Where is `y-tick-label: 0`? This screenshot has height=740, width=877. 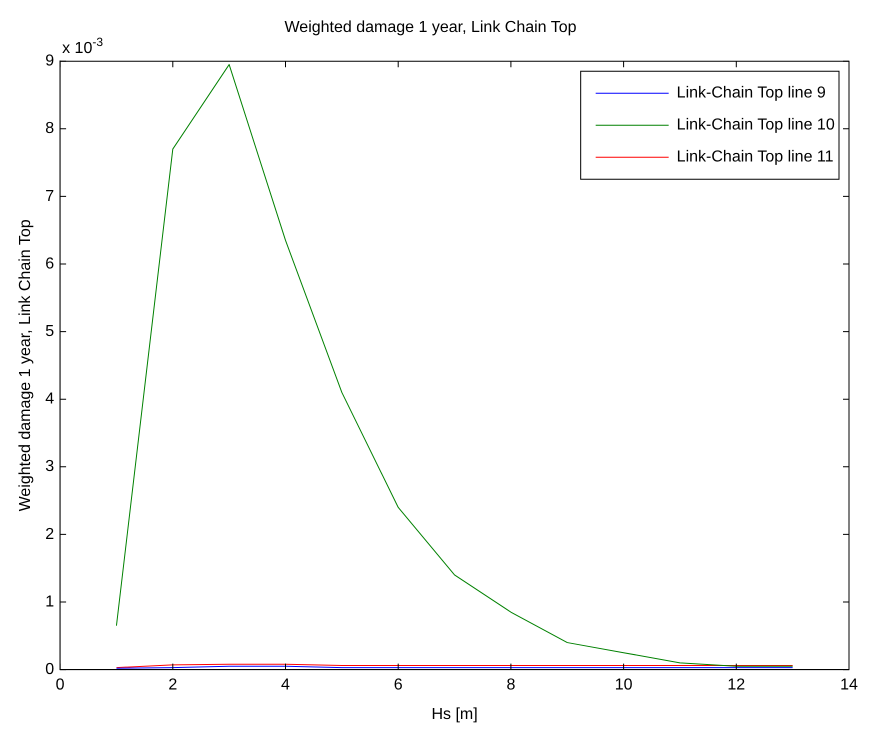 y-tick-label: 0 is located at coordinates (49, 669).